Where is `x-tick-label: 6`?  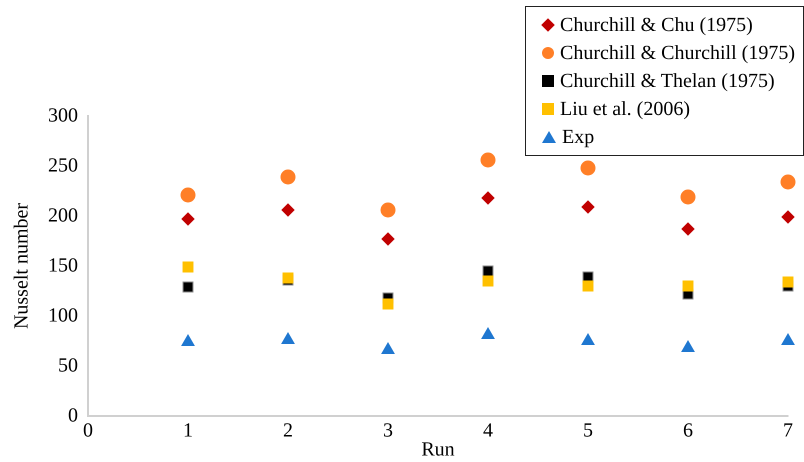 x-tick-label: 6 is located at coordinates (688, 430).